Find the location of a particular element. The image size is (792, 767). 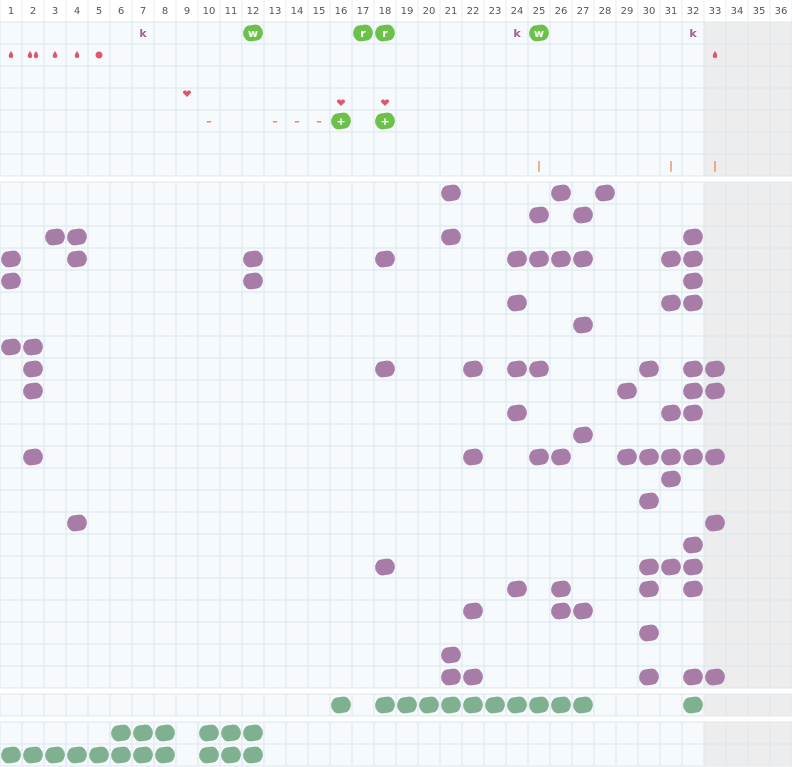

column-label: 29 is located at coordinates (627, 11).